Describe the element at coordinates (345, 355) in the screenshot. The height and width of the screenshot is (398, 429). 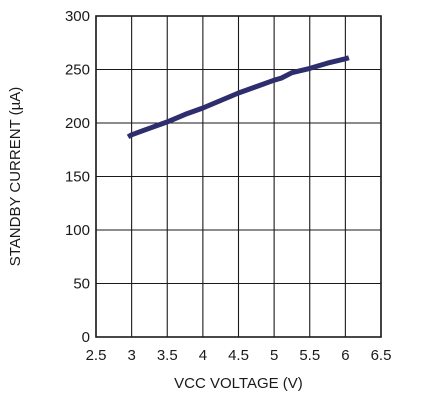
I see `x-tick-label: 6` at that location.